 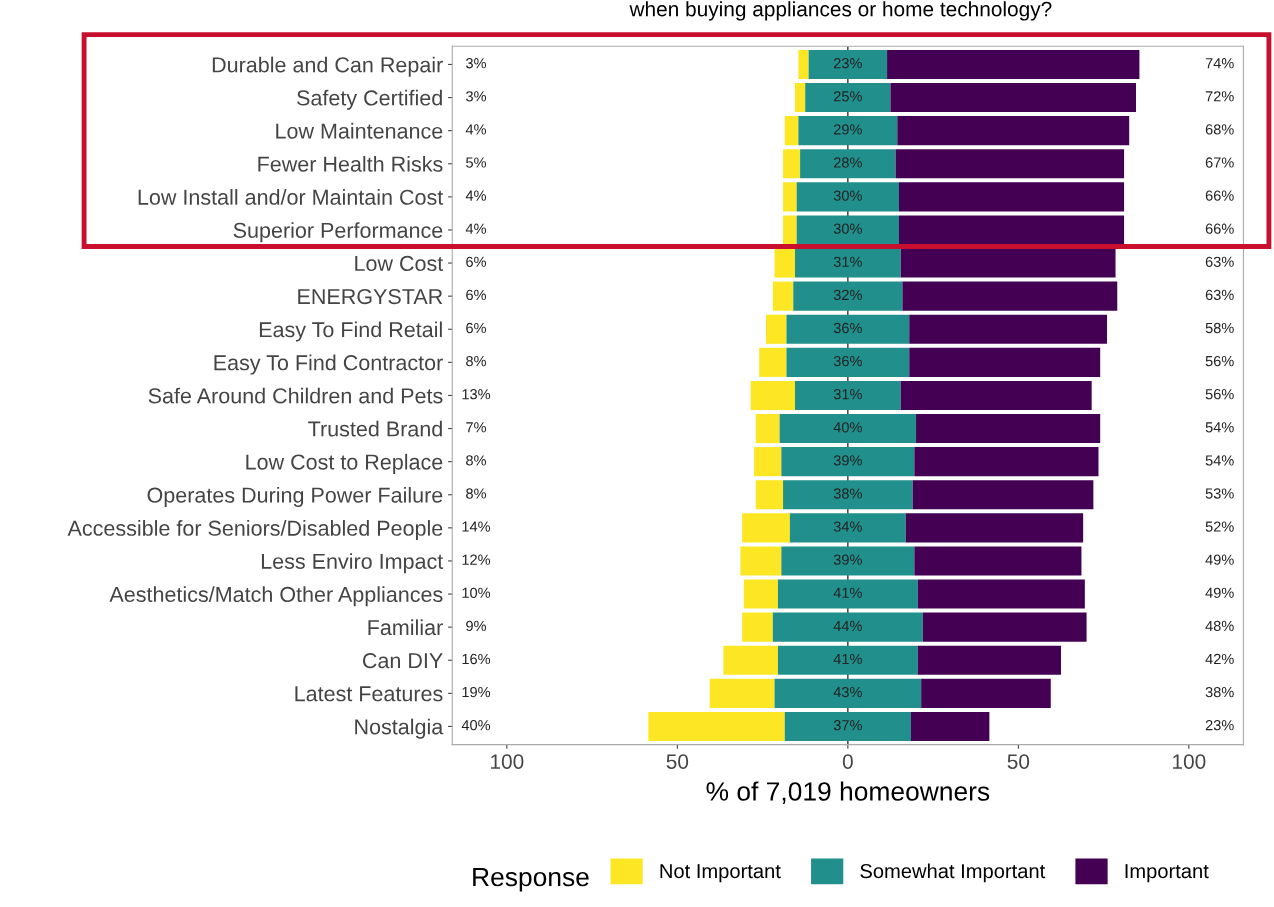 I want to click on y-tick-label: Nostalgia, so click(x=399, y=728).